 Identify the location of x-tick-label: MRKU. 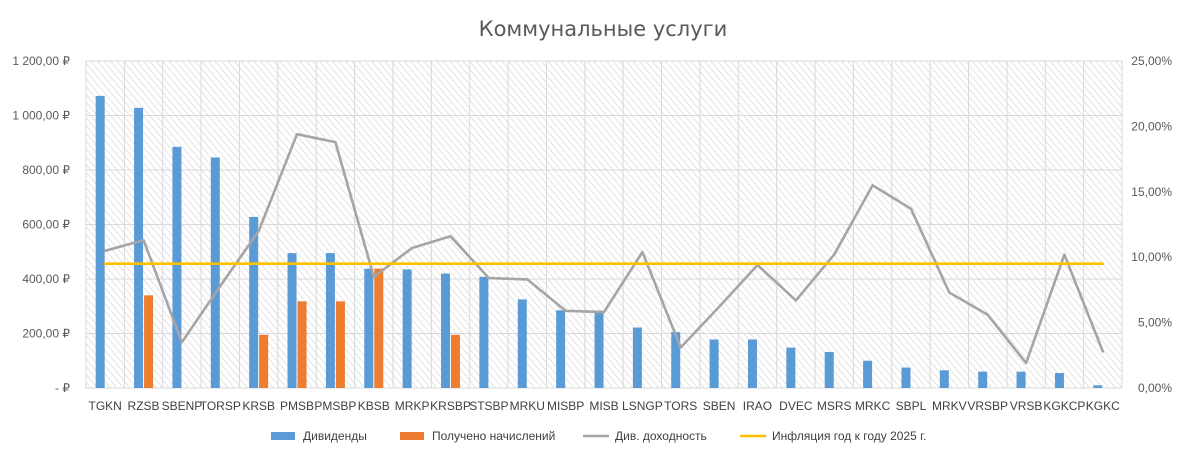
(527, 406).